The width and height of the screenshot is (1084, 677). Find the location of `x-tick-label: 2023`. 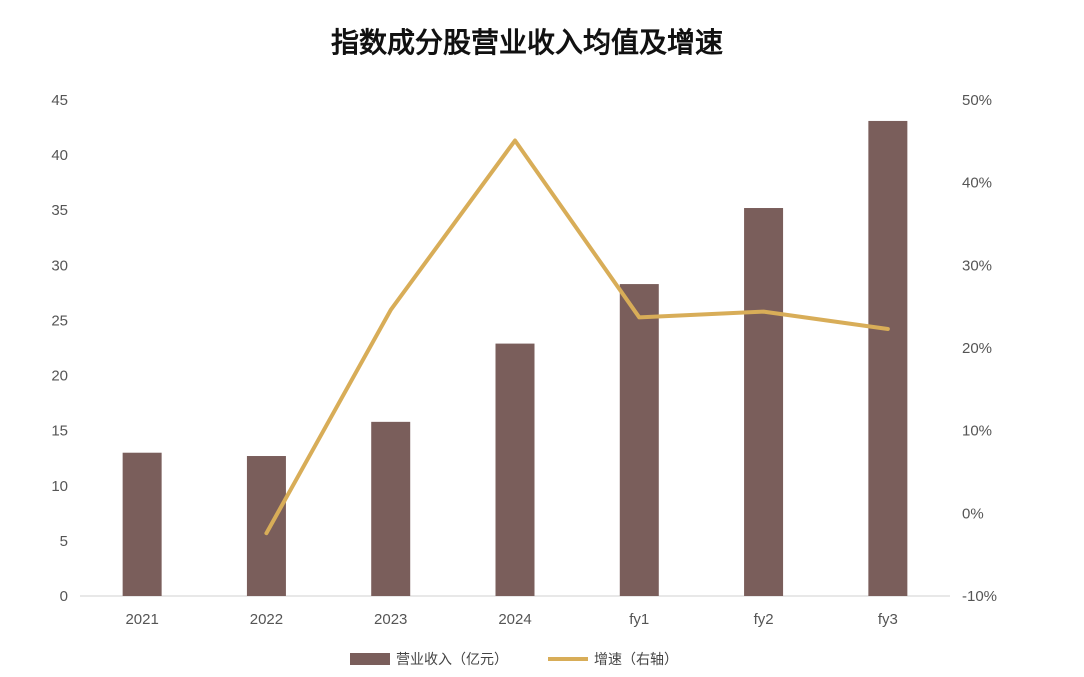

x-tick-label: 2023 is located at coordinates (390, 619).